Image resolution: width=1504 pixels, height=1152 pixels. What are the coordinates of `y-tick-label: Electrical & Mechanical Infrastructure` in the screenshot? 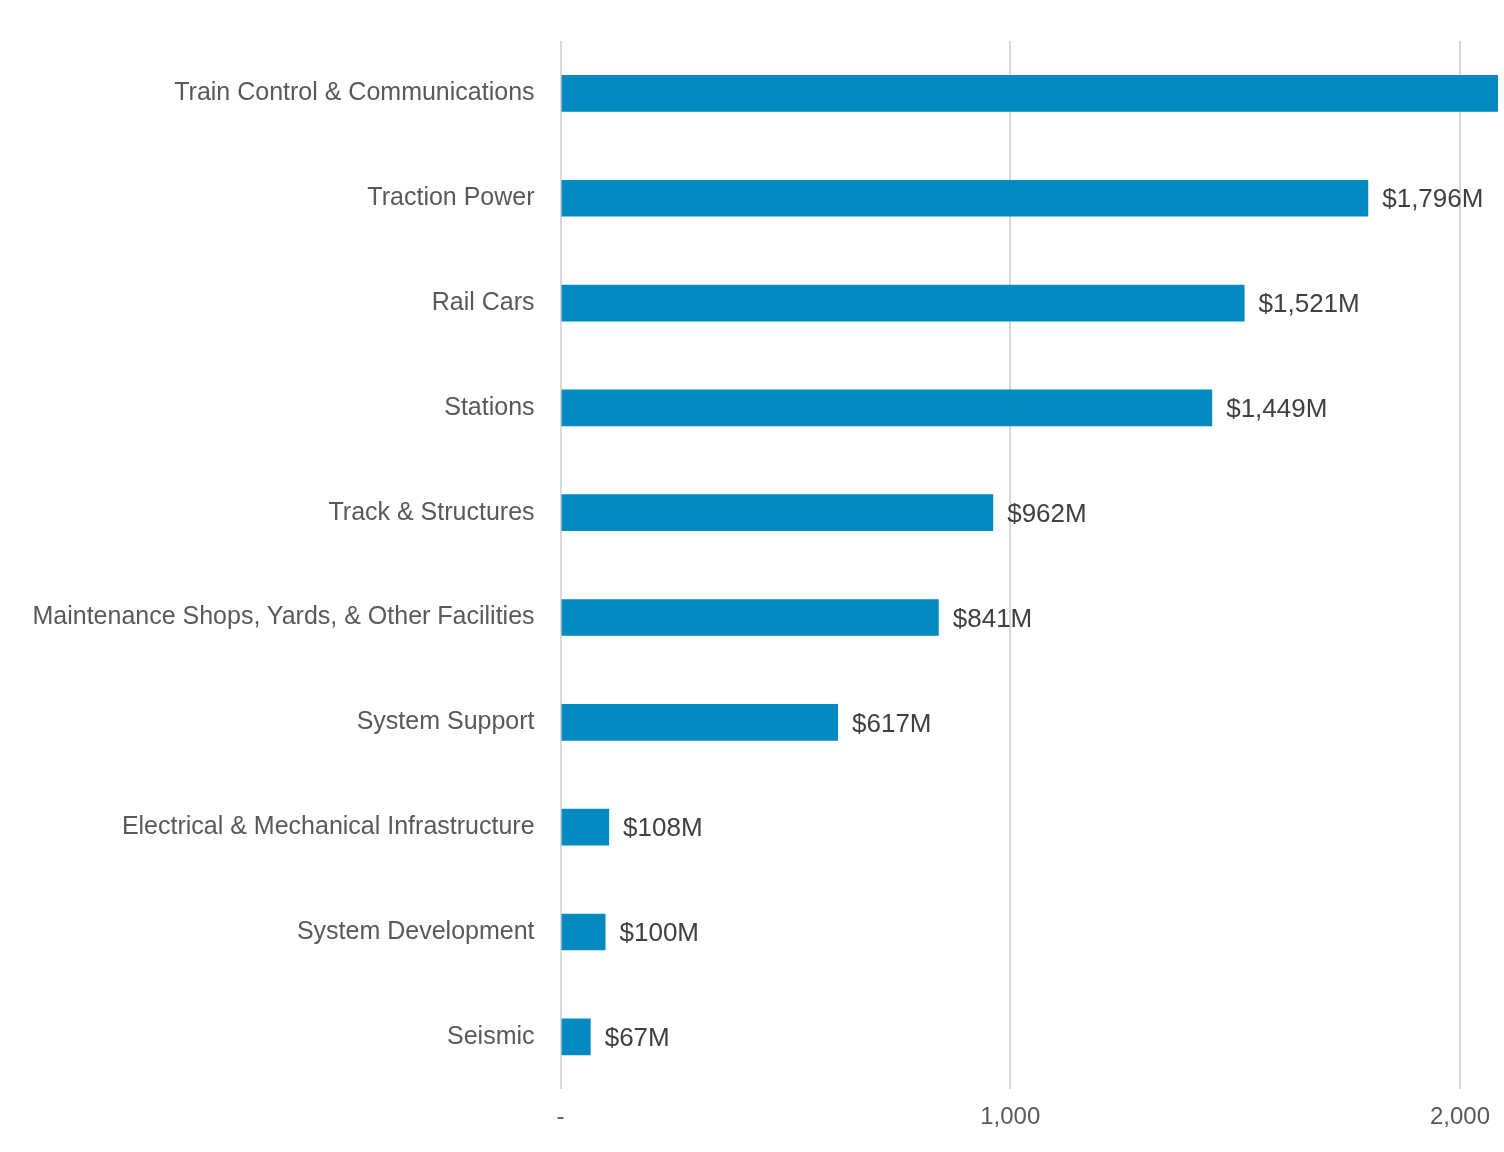 It's located at (328, 825).